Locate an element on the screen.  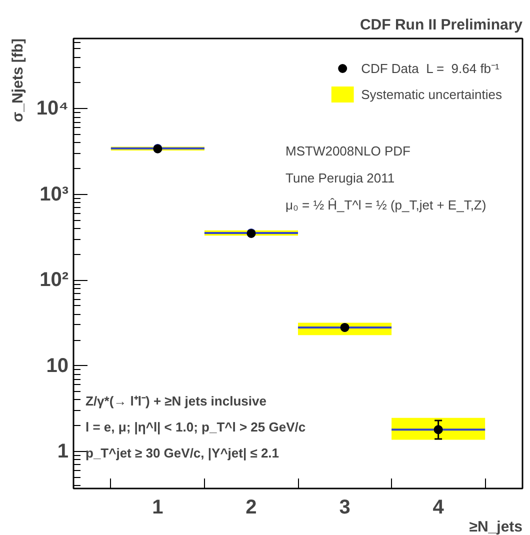
x-axis-title: ≥N_jets is located at coordinates (496, 526).